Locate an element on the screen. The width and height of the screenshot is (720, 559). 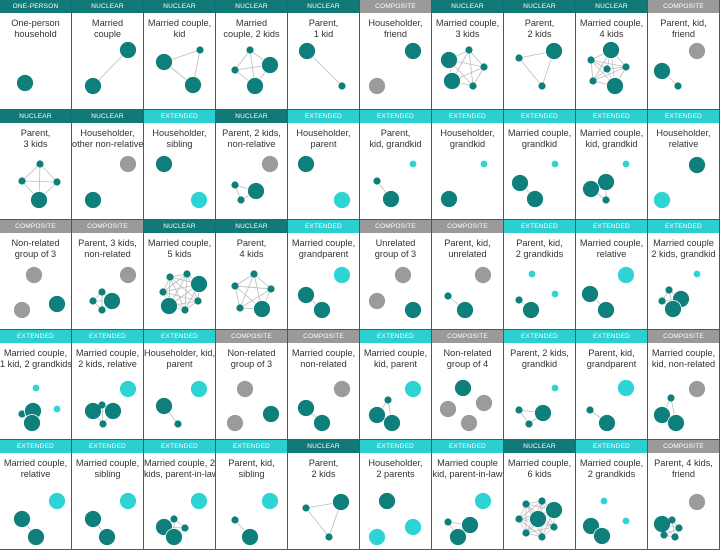
household-label: Married couple, 2 kids is located at coordinates (251, 29).